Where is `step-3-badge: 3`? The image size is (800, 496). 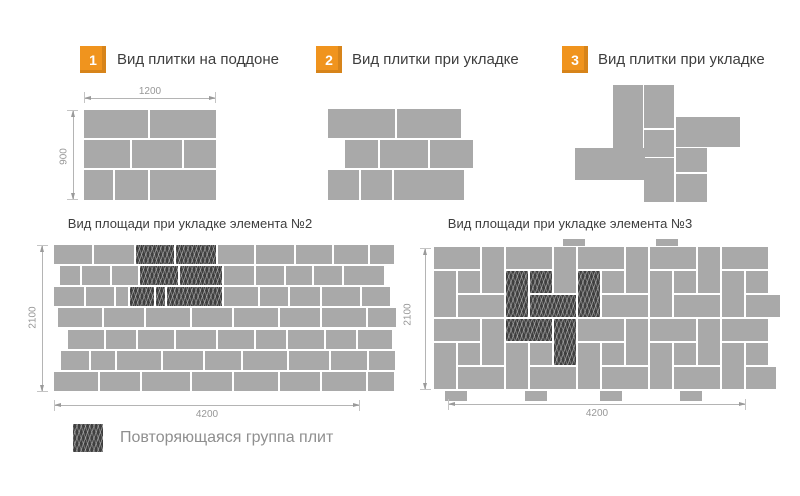 step-3-badge: 3 is located at coordinates (575, 59).